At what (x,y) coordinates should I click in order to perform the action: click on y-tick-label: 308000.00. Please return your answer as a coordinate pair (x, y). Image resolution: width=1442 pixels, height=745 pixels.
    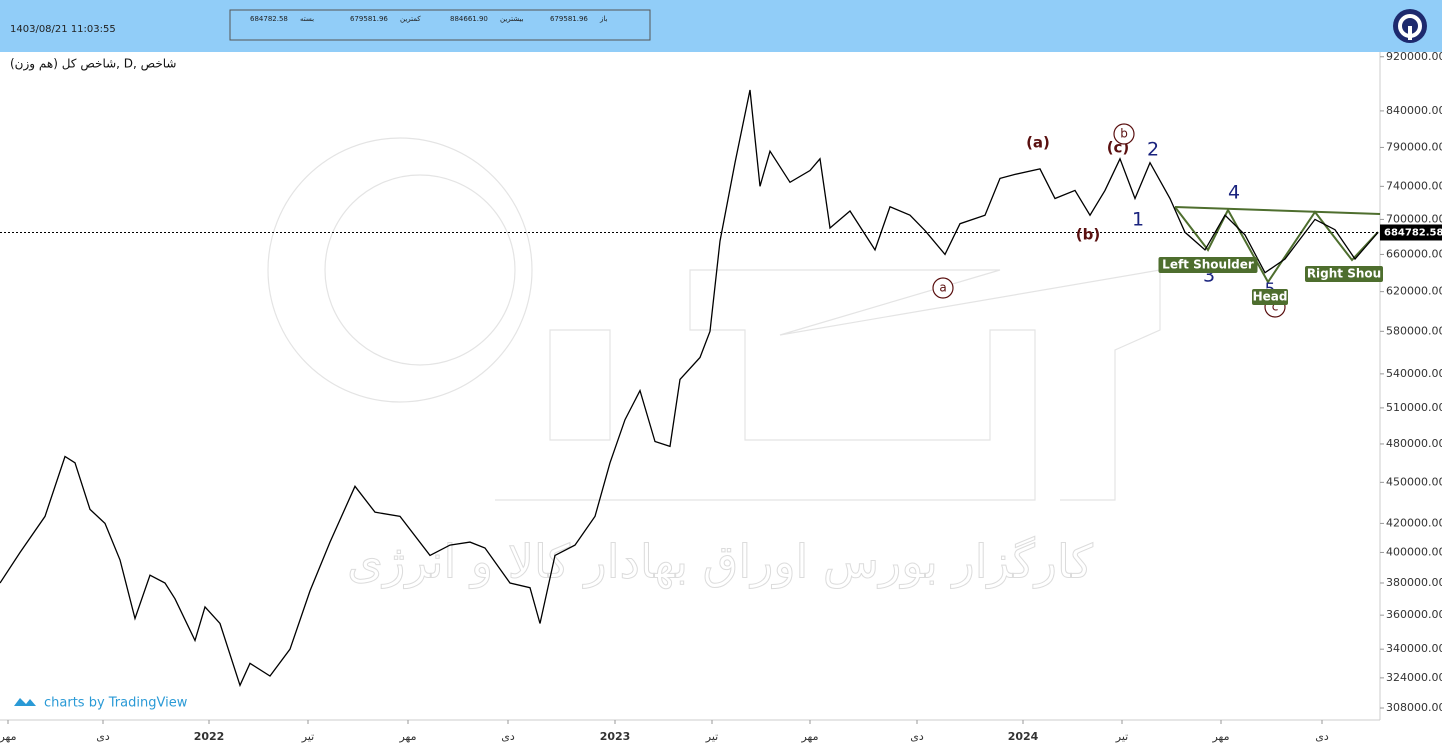
    Looking at the image, I should click on (1414, 707).